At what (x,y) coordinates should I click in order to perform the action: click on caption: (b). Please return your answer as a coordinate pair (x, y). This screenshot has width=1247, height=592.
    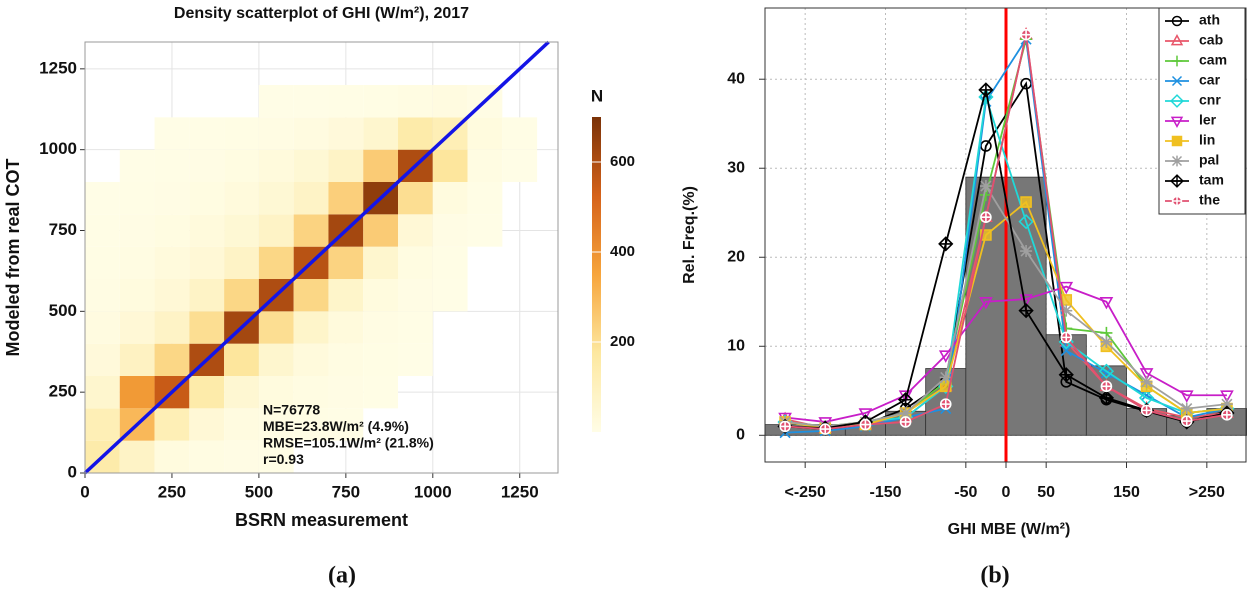
    Looking at the image, I should click on (994, 576).